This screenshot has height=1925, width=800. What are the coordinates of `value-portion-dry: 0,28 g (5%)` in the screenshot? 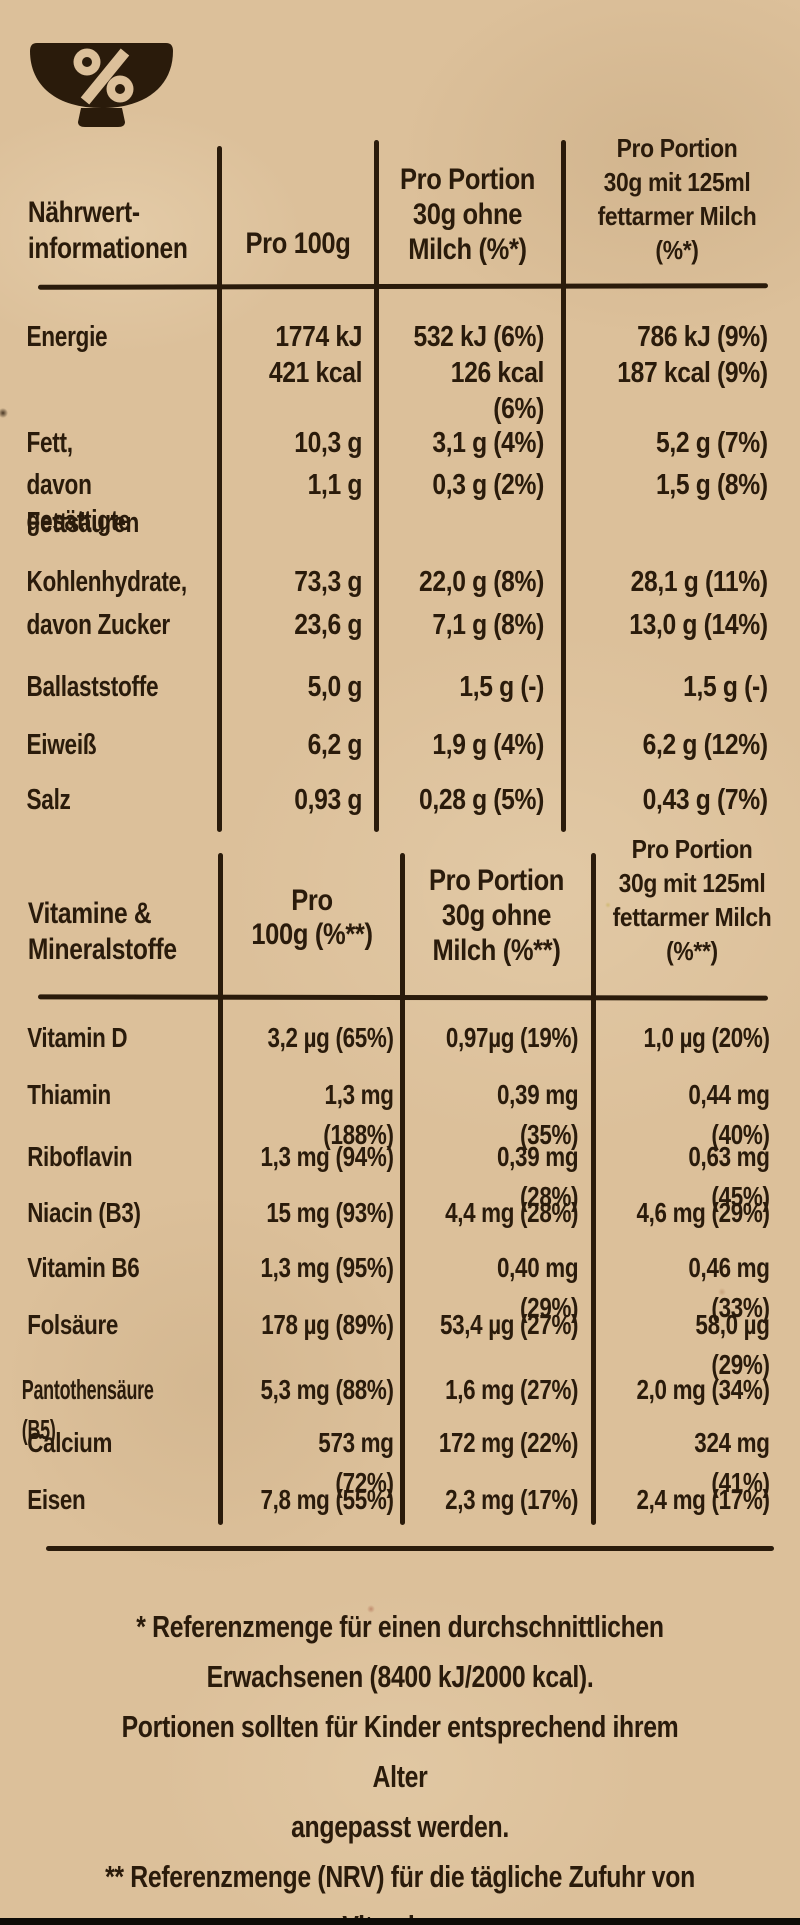 It's located at (481, 800).